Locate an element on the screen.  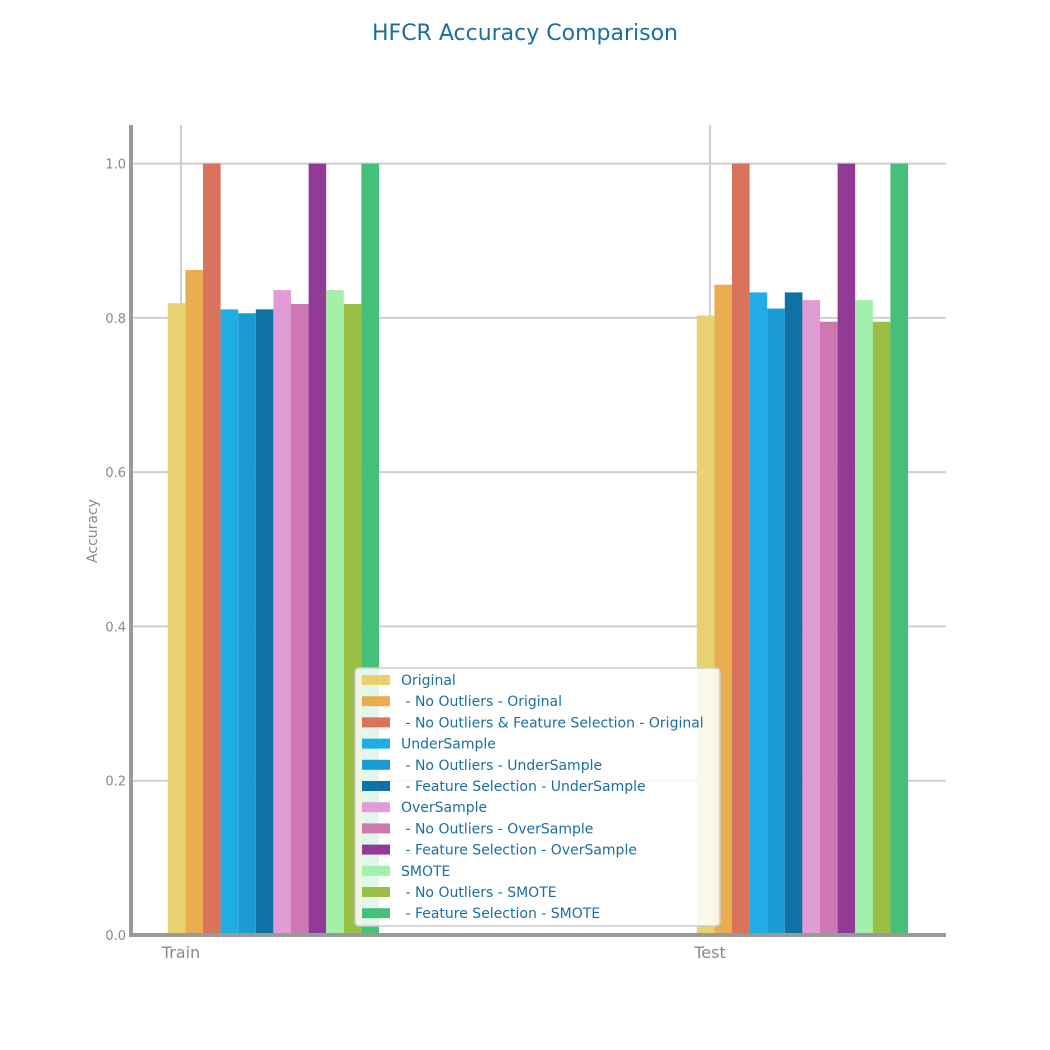
legend-label: Original is located at coordinates (428, 681).